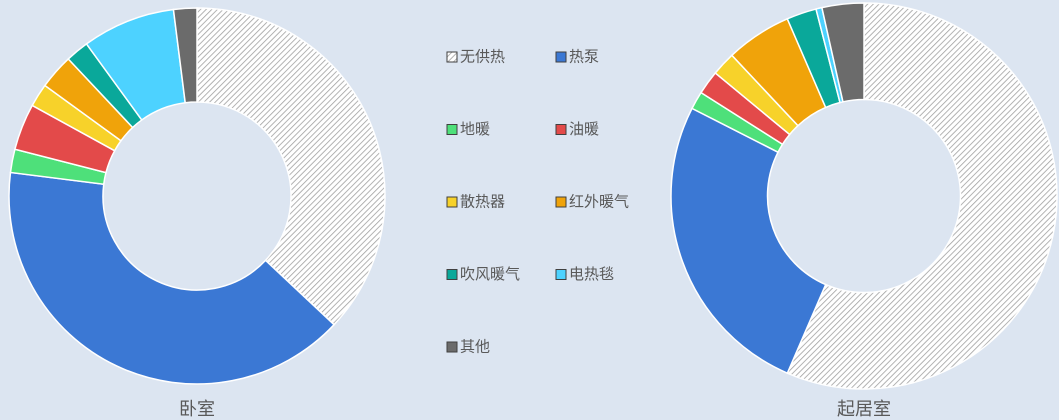 This screenshot has width=1059, height=420. Describe the element at coordinates (475, 129) in the screenshot. I see `legend-label: 地暖` at that location.